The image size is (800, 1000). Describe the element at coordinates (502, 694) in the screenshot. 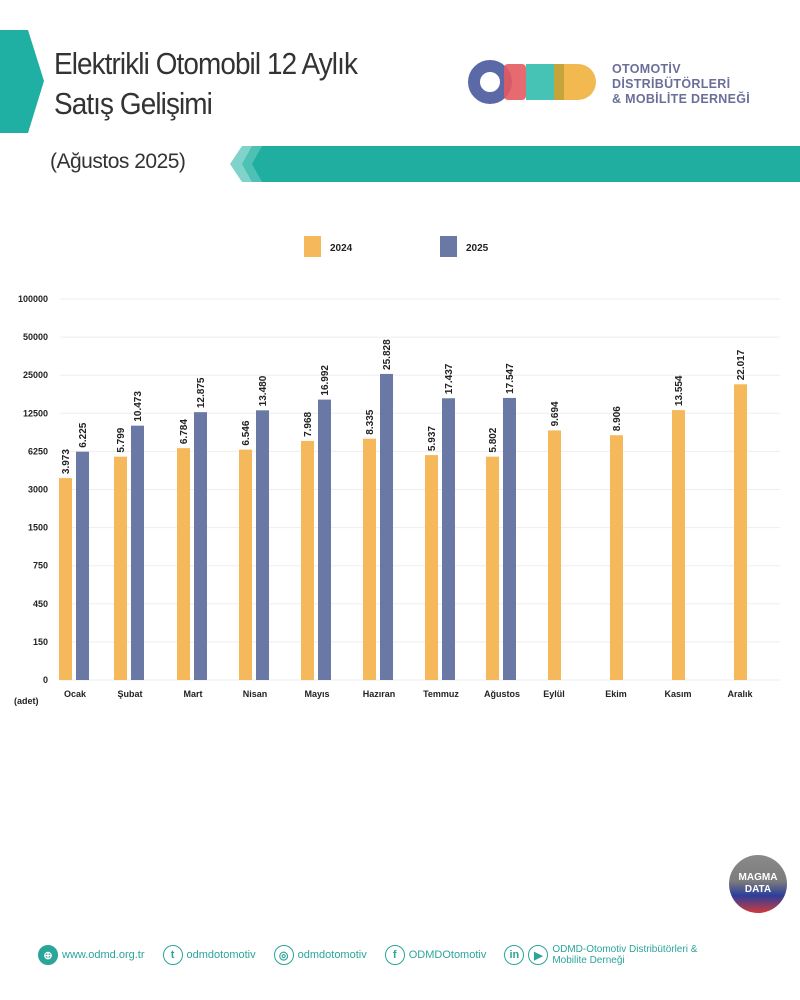

I see `x-category-label: Ağustos` at that location.